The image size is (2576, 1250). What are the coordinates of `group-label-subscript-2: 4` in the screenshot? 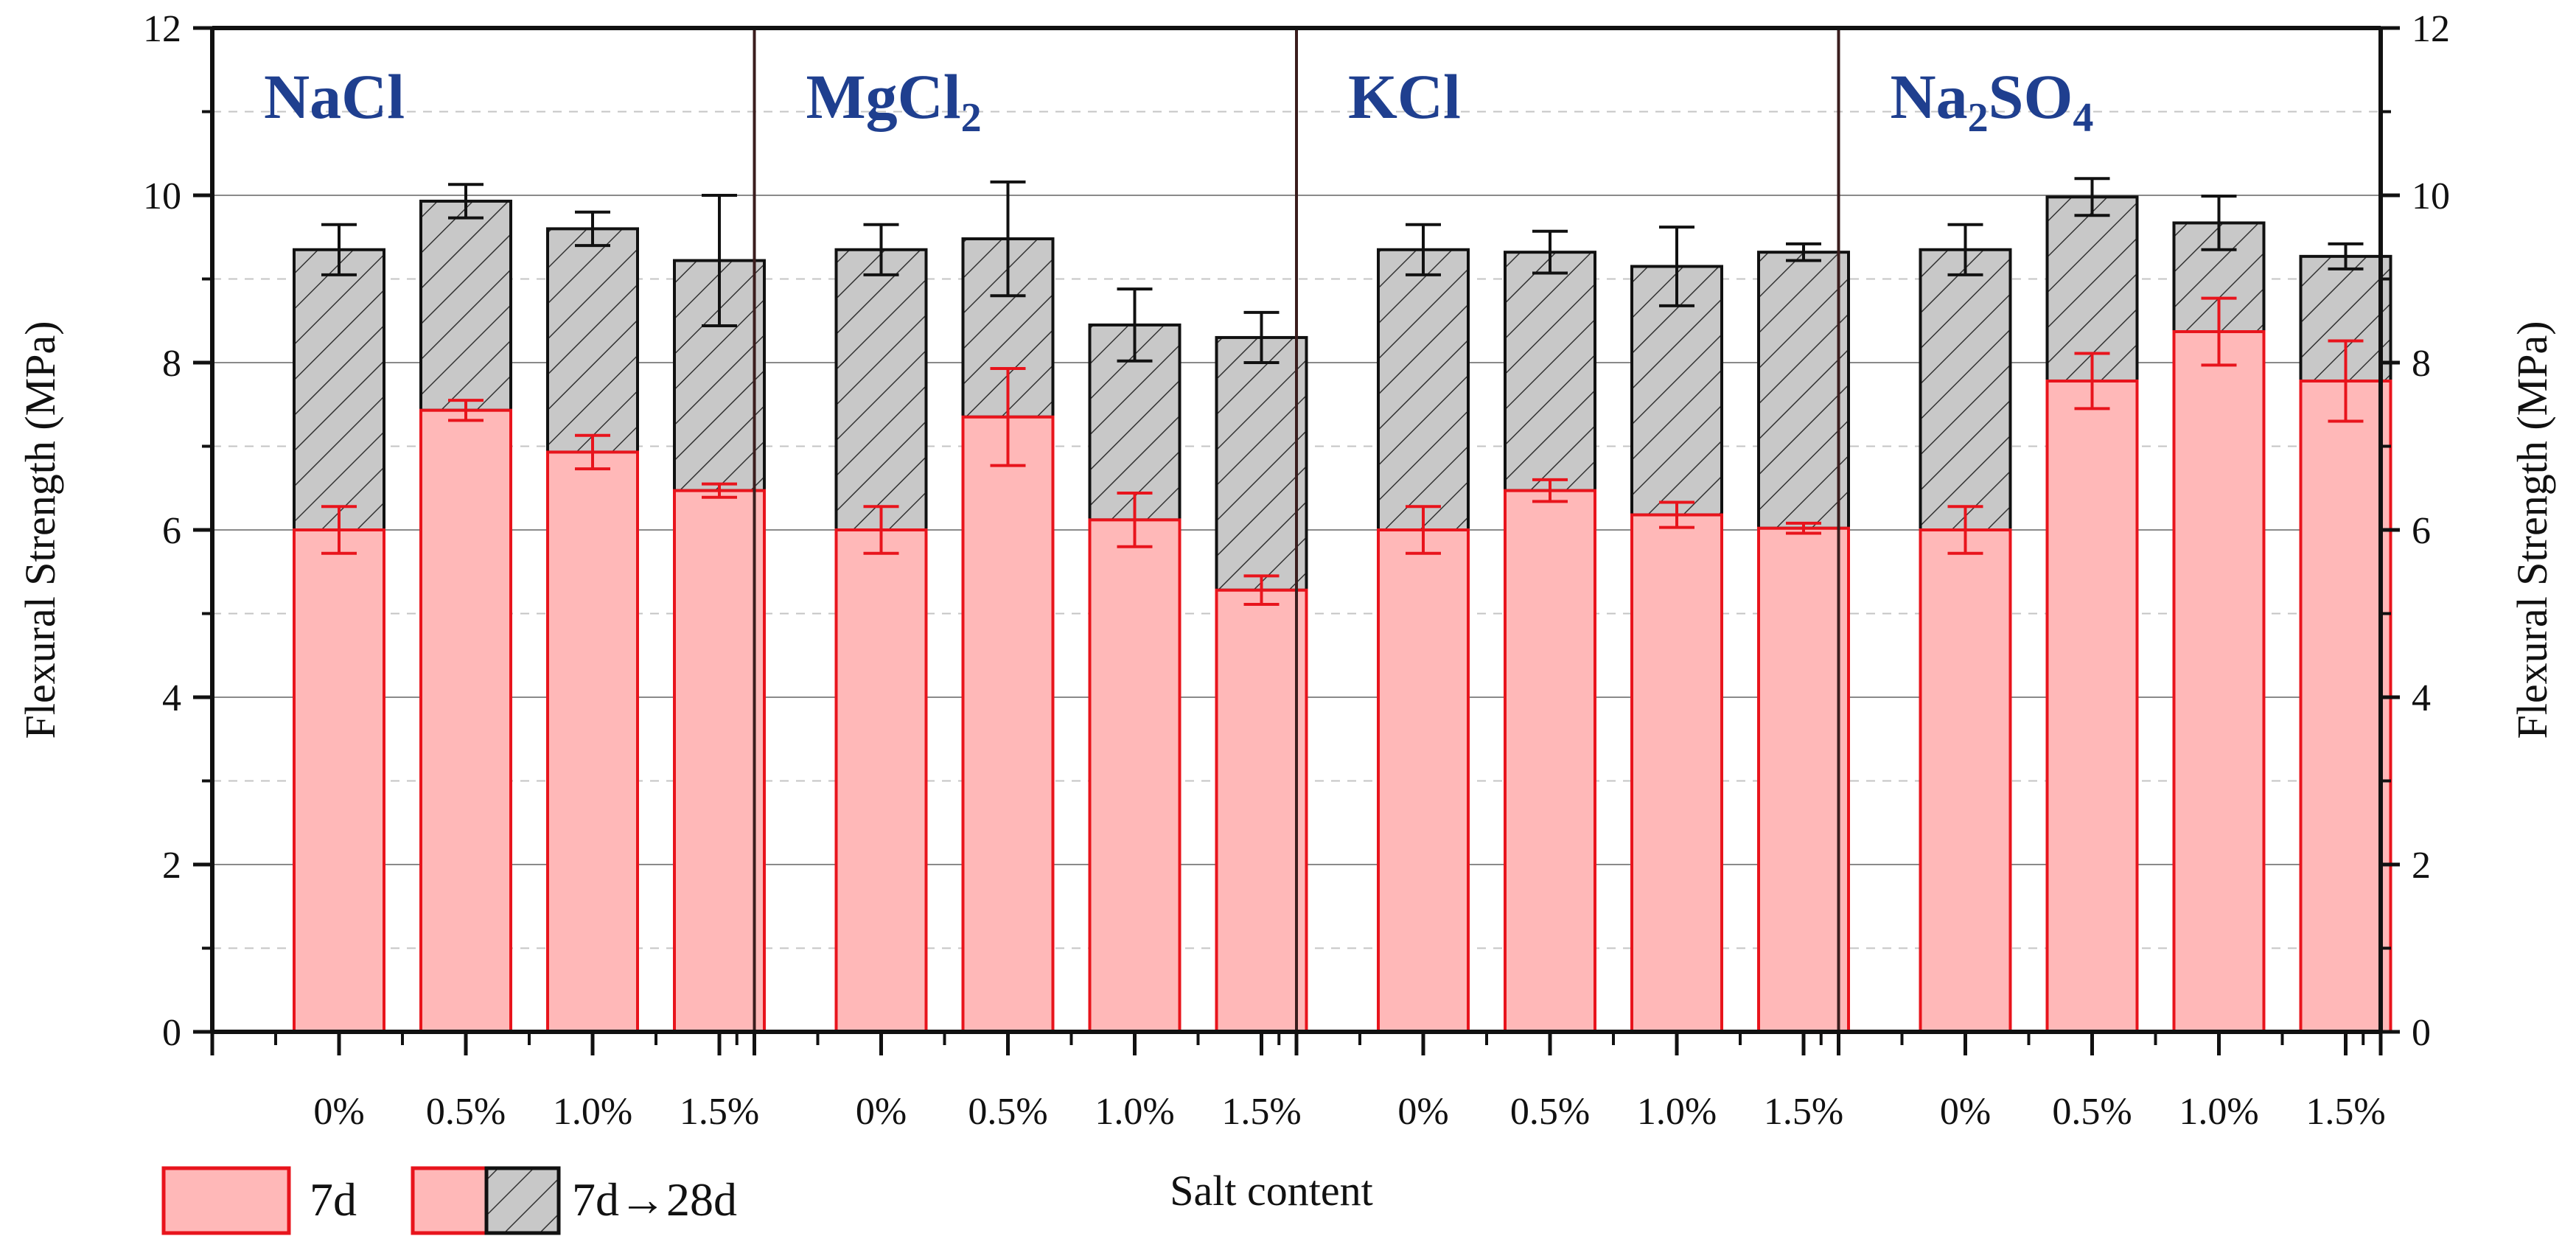 It's located at (2083, 118).